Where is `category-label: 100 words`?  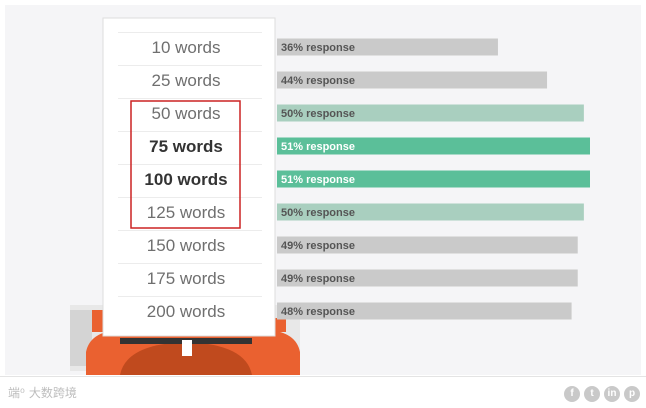 category-label: 100 words is located at coordinates (185, 179).